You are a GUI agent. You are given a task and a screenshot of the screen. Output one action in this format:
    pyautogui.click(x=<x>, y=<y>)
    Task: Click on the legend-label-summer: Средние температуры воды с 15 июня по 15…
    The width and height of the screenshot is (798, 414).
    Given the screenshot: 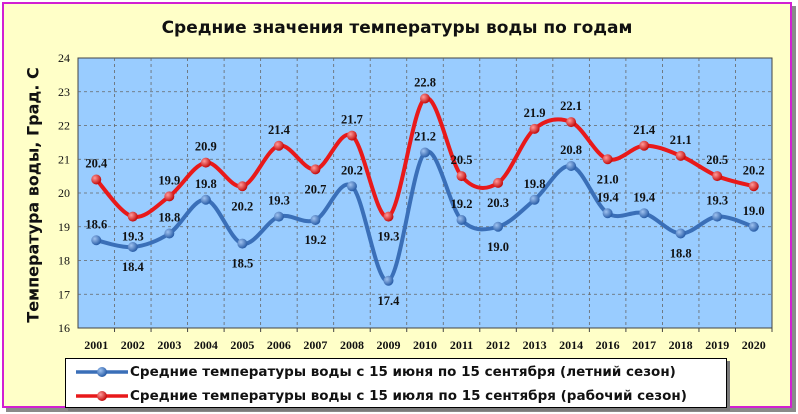 What is the action you would take?
    pyautogui.click(x=403, y=372)
    